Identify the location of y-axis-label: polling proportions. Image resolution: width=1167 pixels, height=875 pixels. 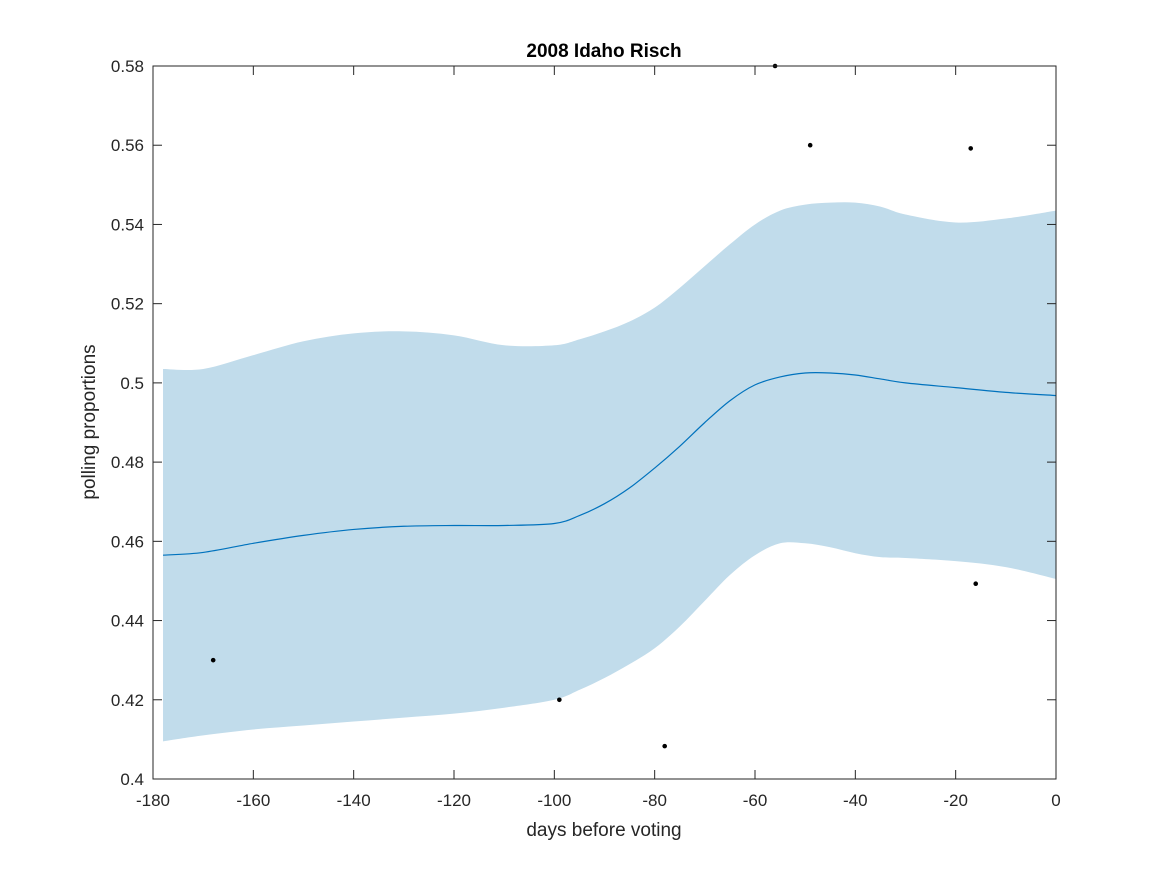
(89, 421).